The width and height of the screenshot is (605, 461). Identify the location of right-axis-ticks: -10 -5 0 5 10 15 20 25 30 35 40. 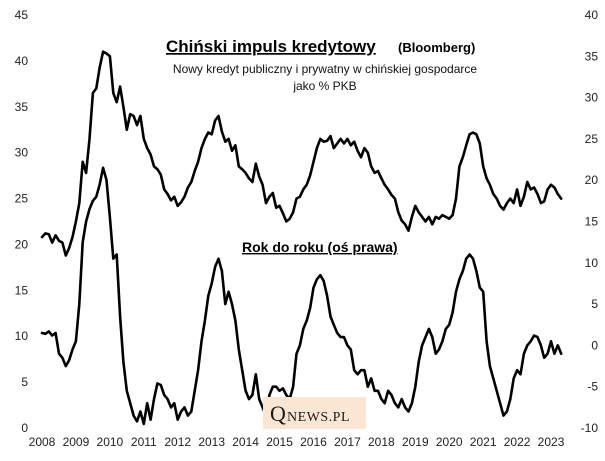
(590, 221).